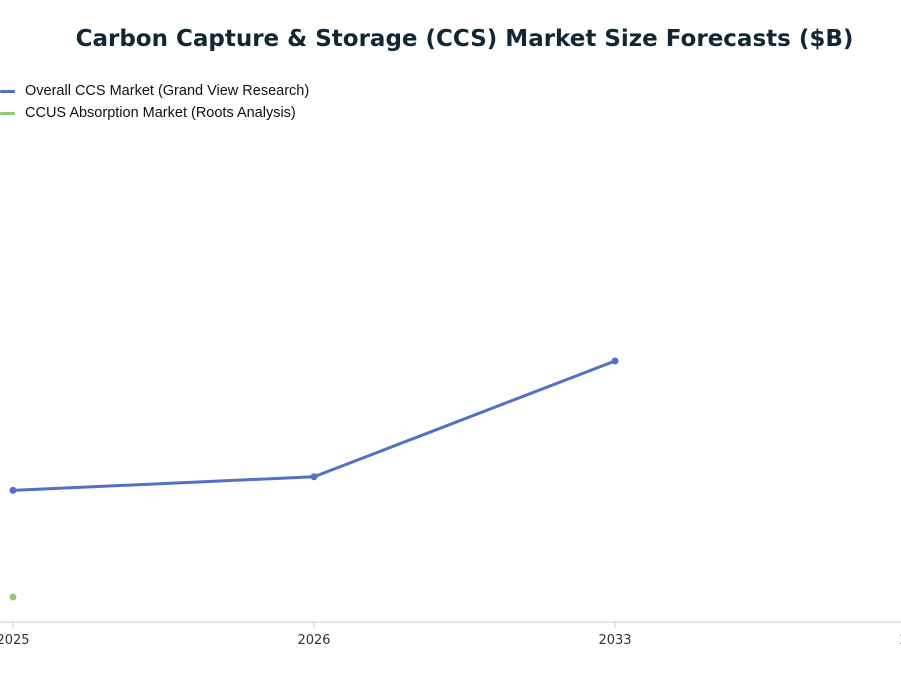  I want to click on legend-swatch-ccus-absorption, so click(7, 113).